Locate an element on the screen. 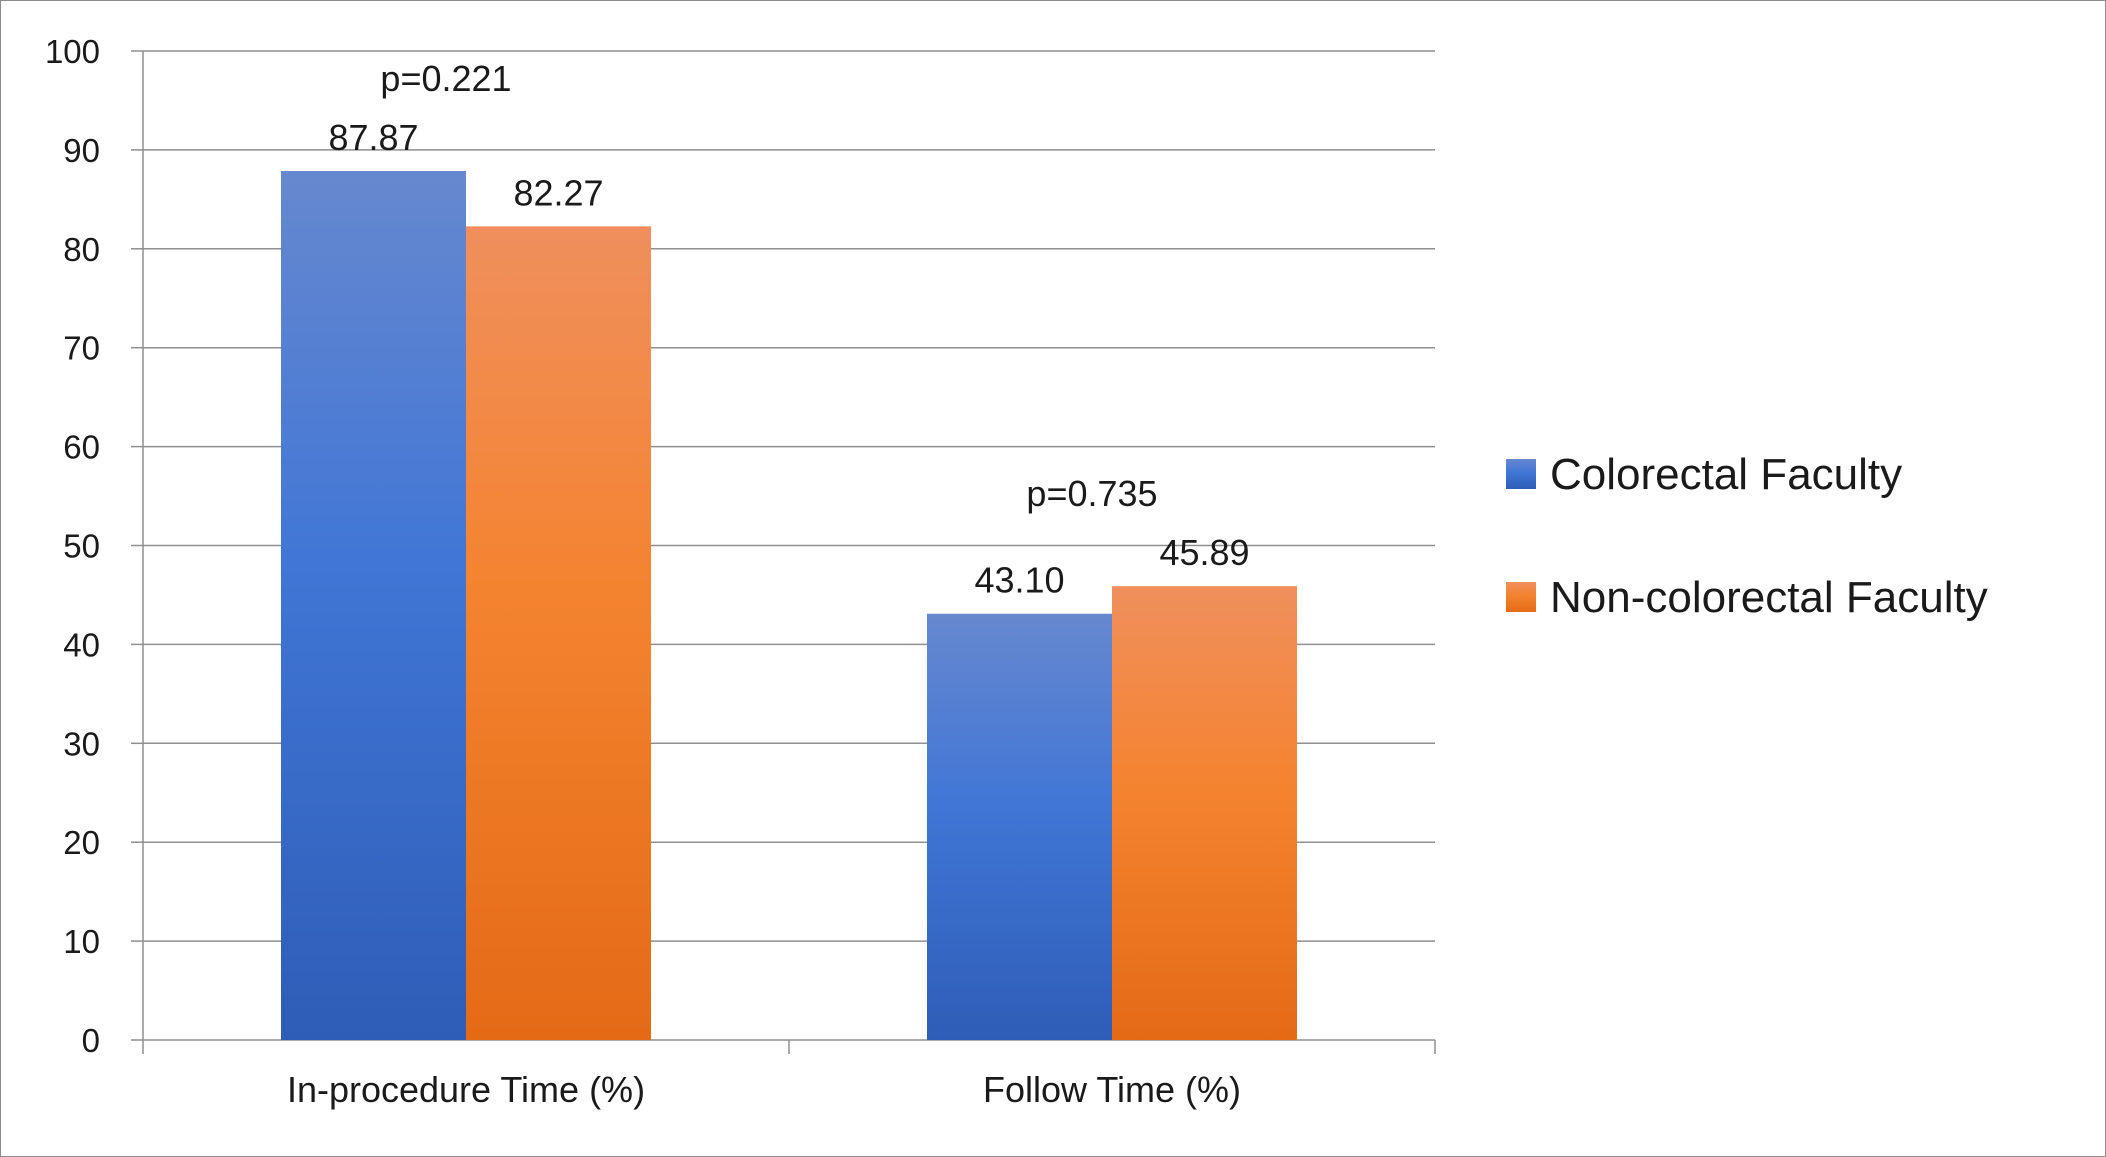  y-tick-label: 30 is located at coordinates (81, 743).